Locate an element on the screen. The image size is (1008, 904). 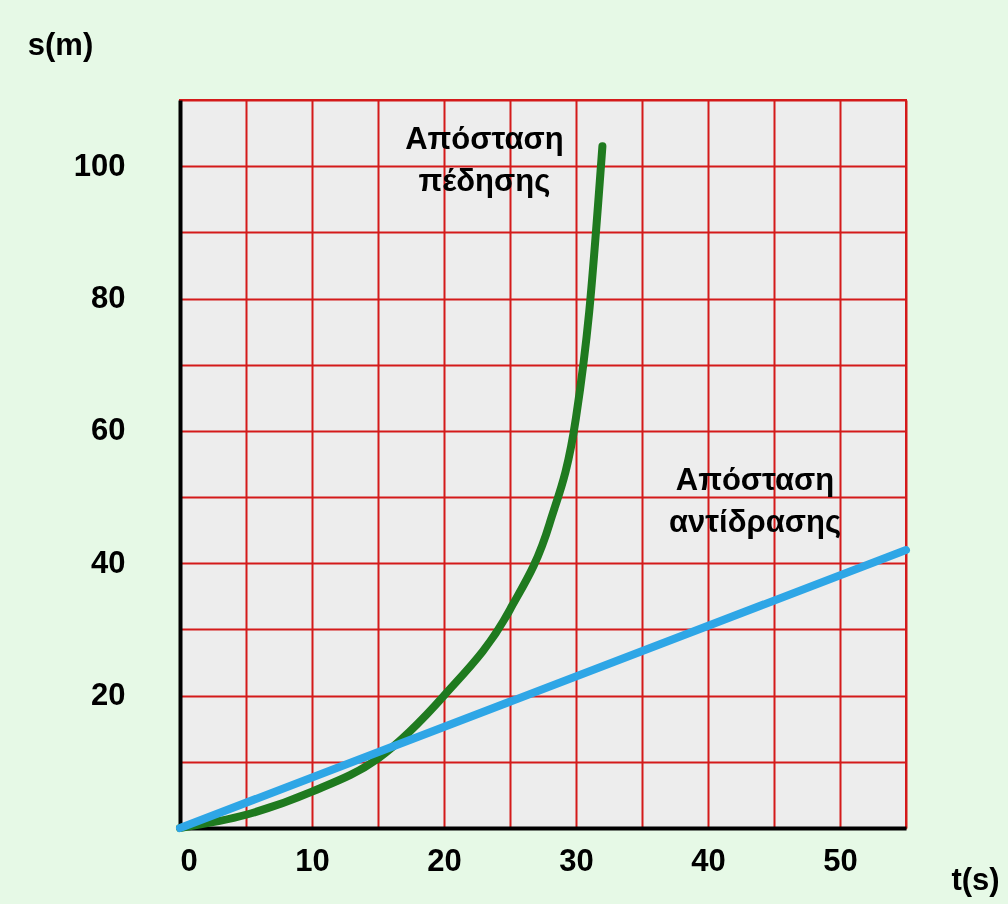
x-axis-title: t(s) is located at coordinates (975, 879).